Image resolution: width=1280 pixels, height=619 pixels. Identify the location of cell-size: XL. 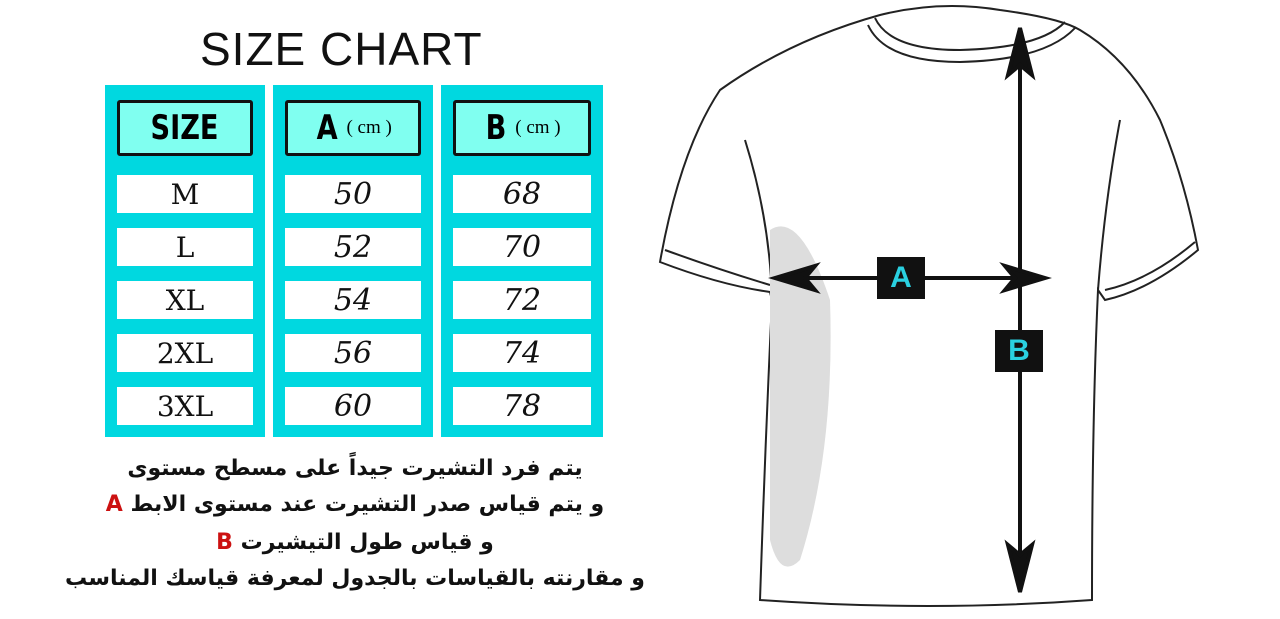
(185, 300).